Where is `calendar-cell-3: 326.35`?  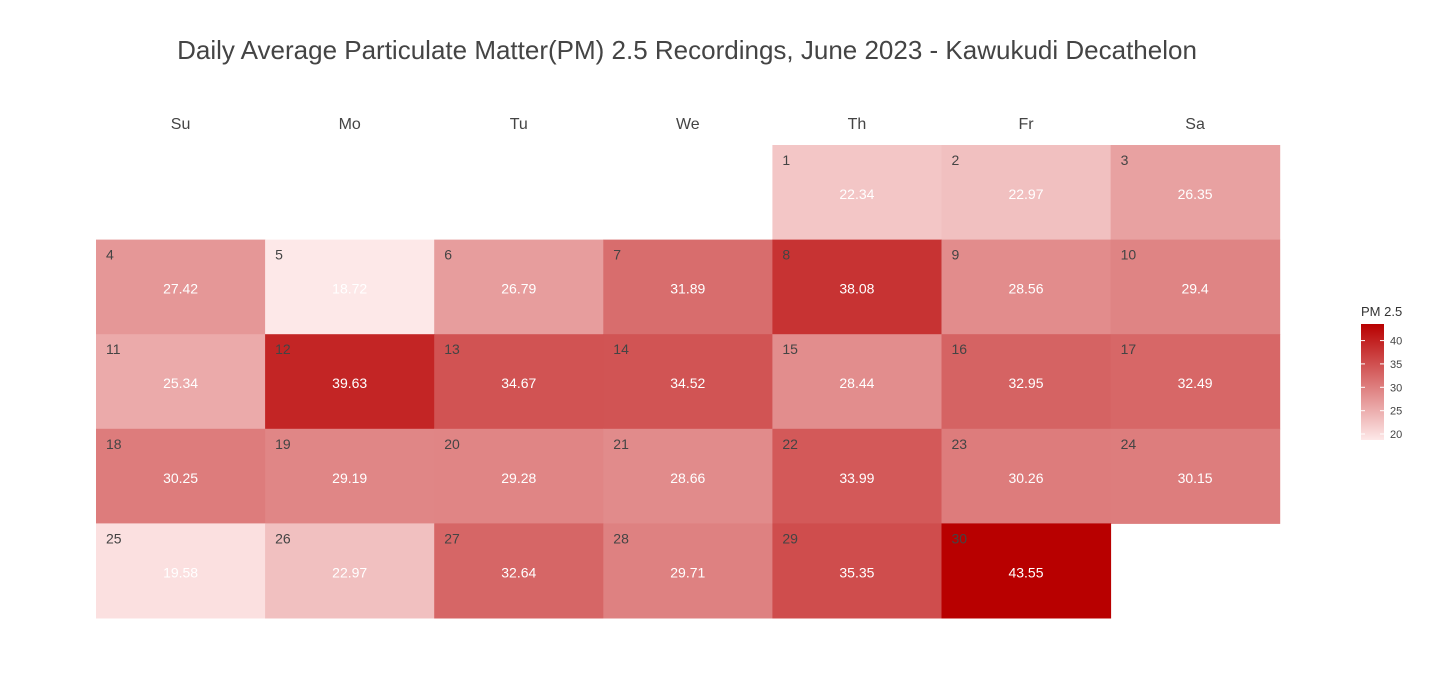 calendar-cell-3: 326.35 is located at coordinates (1195, 193).